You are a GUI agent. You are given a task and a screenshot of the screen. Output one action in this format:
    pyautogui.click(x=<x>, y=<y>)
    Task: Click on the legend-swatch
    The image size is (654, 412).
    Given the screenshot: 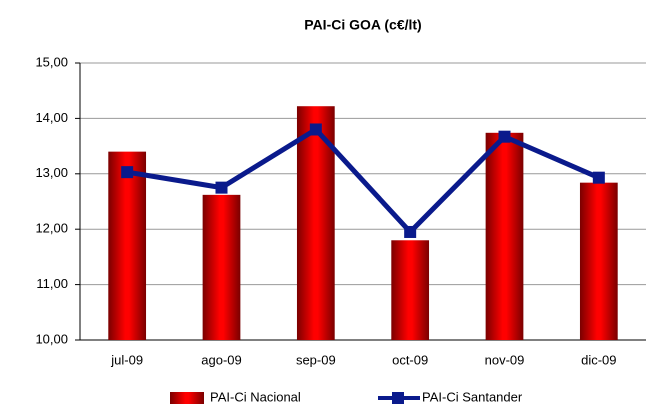 What is the action you would take?
    pyautogui.click(x=187, y=398)
    